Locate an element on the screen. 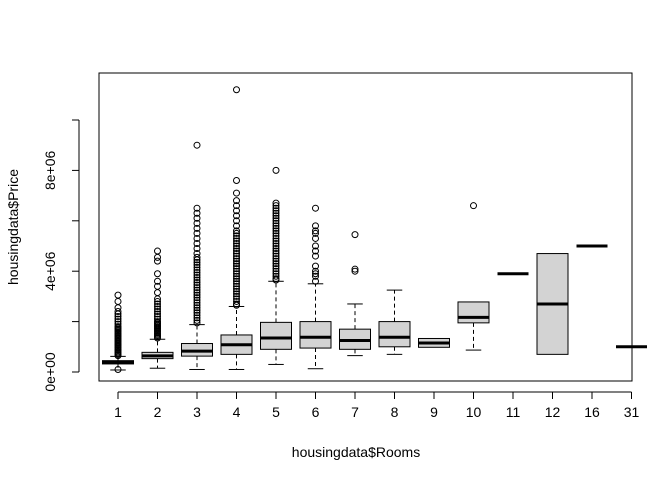  y-axis: 0e+00 4e+06 8e+06 is located at coordinates (61, 255).